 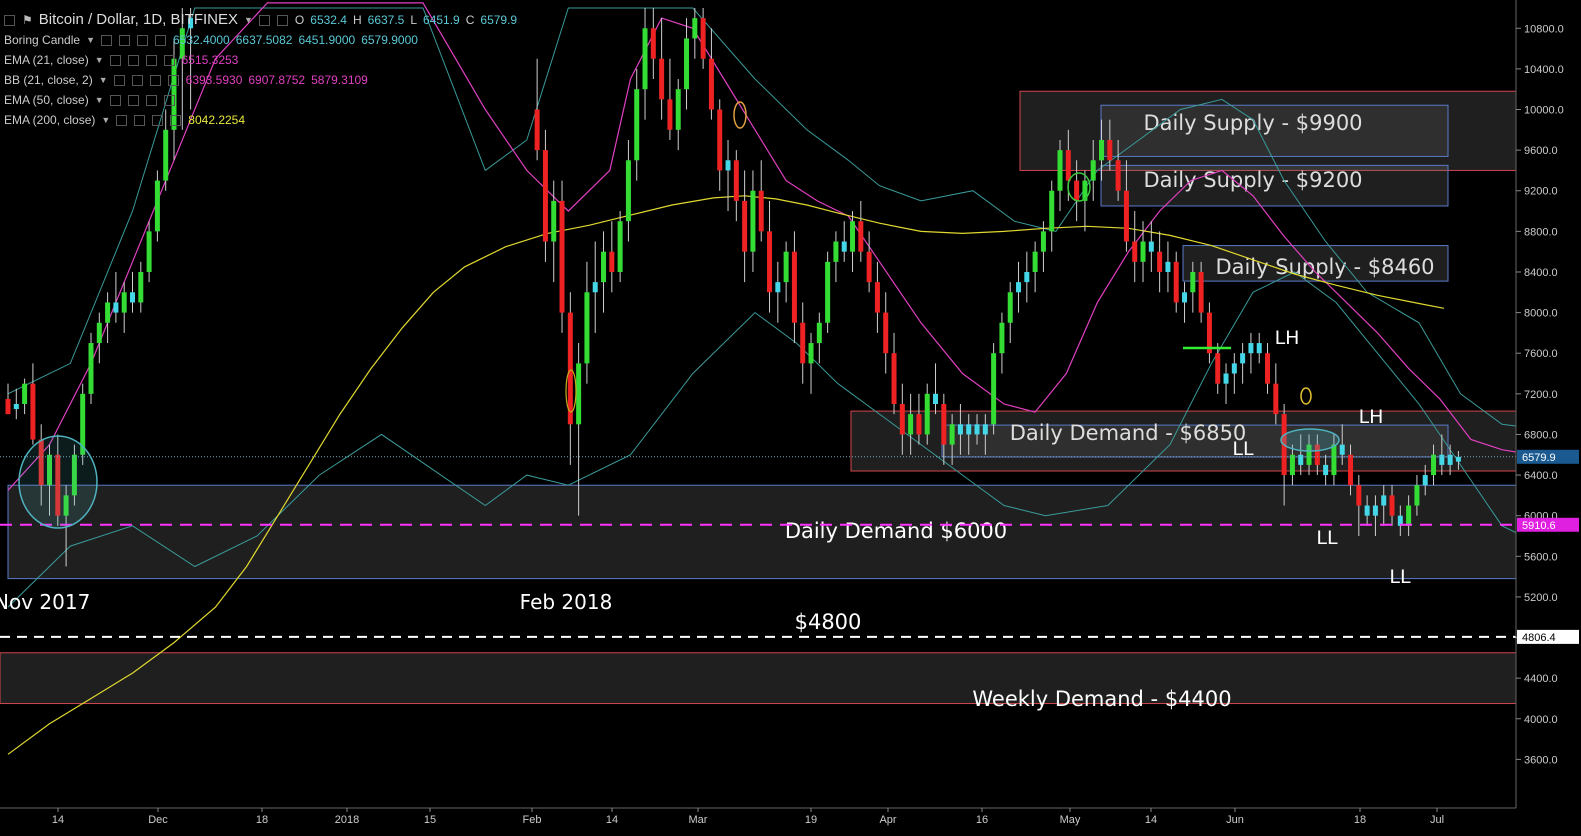 What do you see at coordinates (214, 80) in the screenshot?
I see `indicator-value: 6393.5930` at bounding box center [214, 80].